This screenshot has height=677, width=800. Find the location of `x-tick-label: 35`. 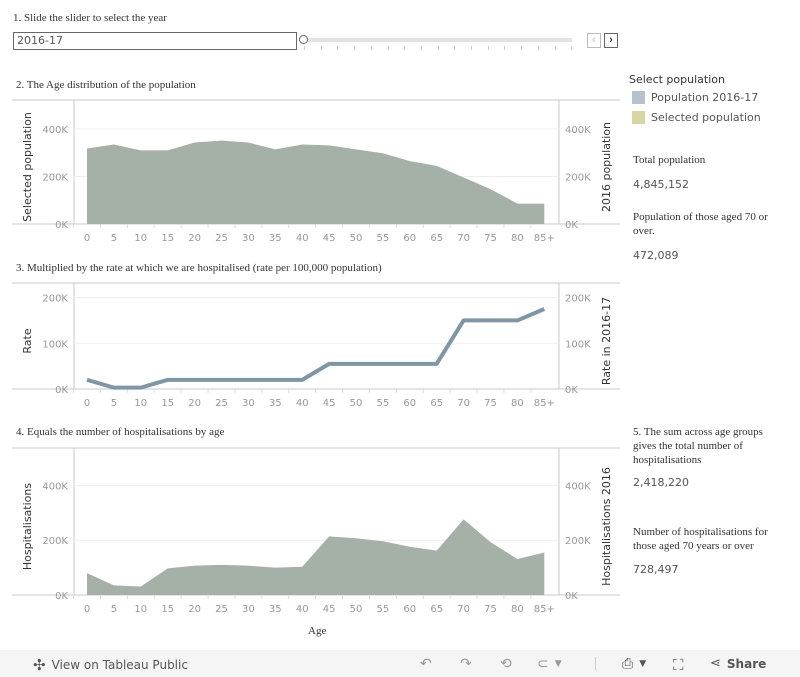

x-tick-label: 35 is located at coordinates (275, 609).